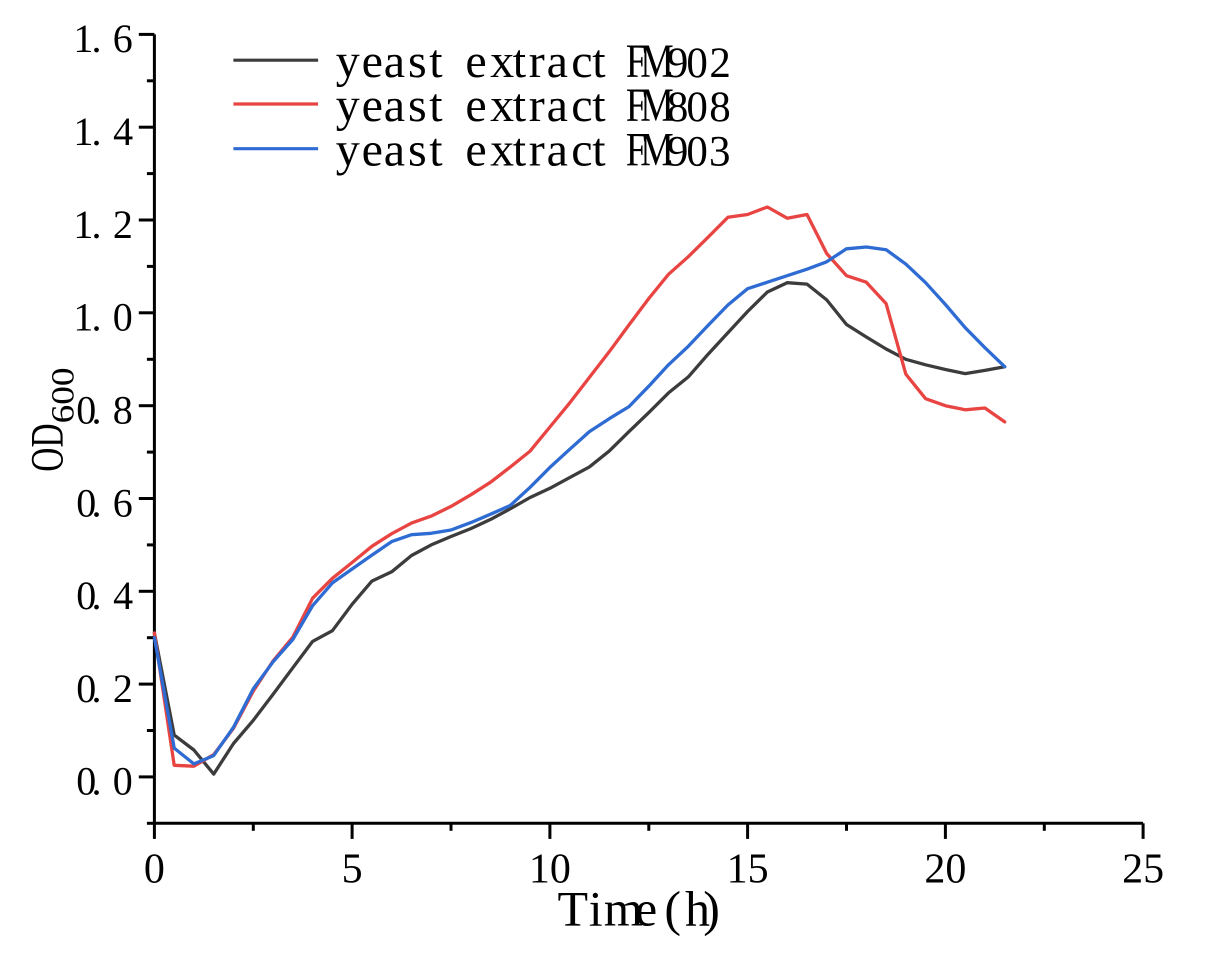 The image size is (1228, 955). What do you see at coordinates (550, 870) in the screenshot?
I see `svg-text: 10` at bounding box center [550, 870].